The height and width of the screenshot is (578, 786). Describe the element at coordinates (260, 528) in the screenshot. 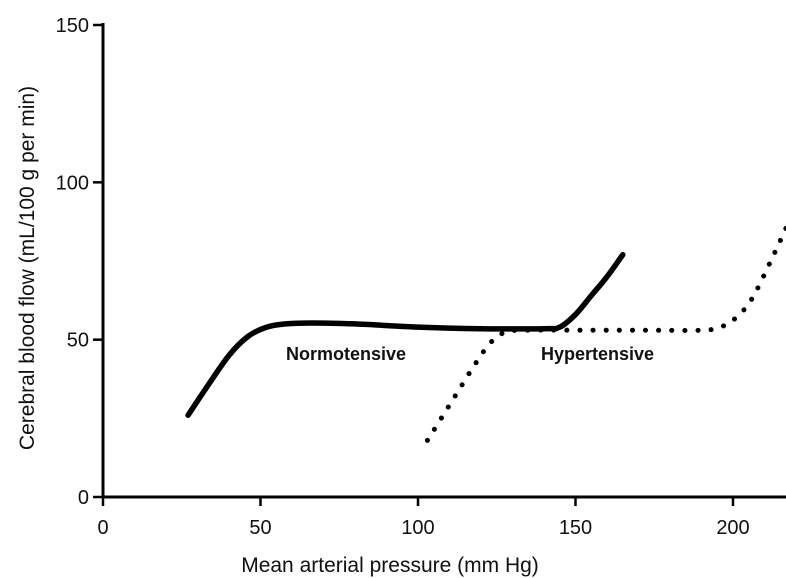

I see `x-tick-label: 50` at that location.